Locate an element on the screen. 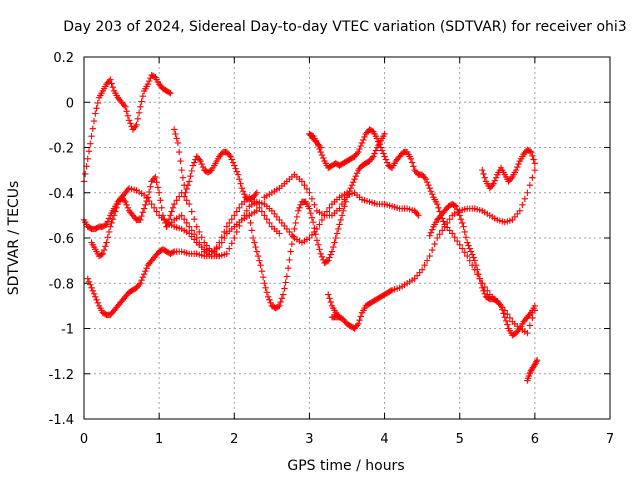 Image resolution: width=640 pixels, height=480 pixels. y-tick-label: 0 is located at coordinates (70, 103).